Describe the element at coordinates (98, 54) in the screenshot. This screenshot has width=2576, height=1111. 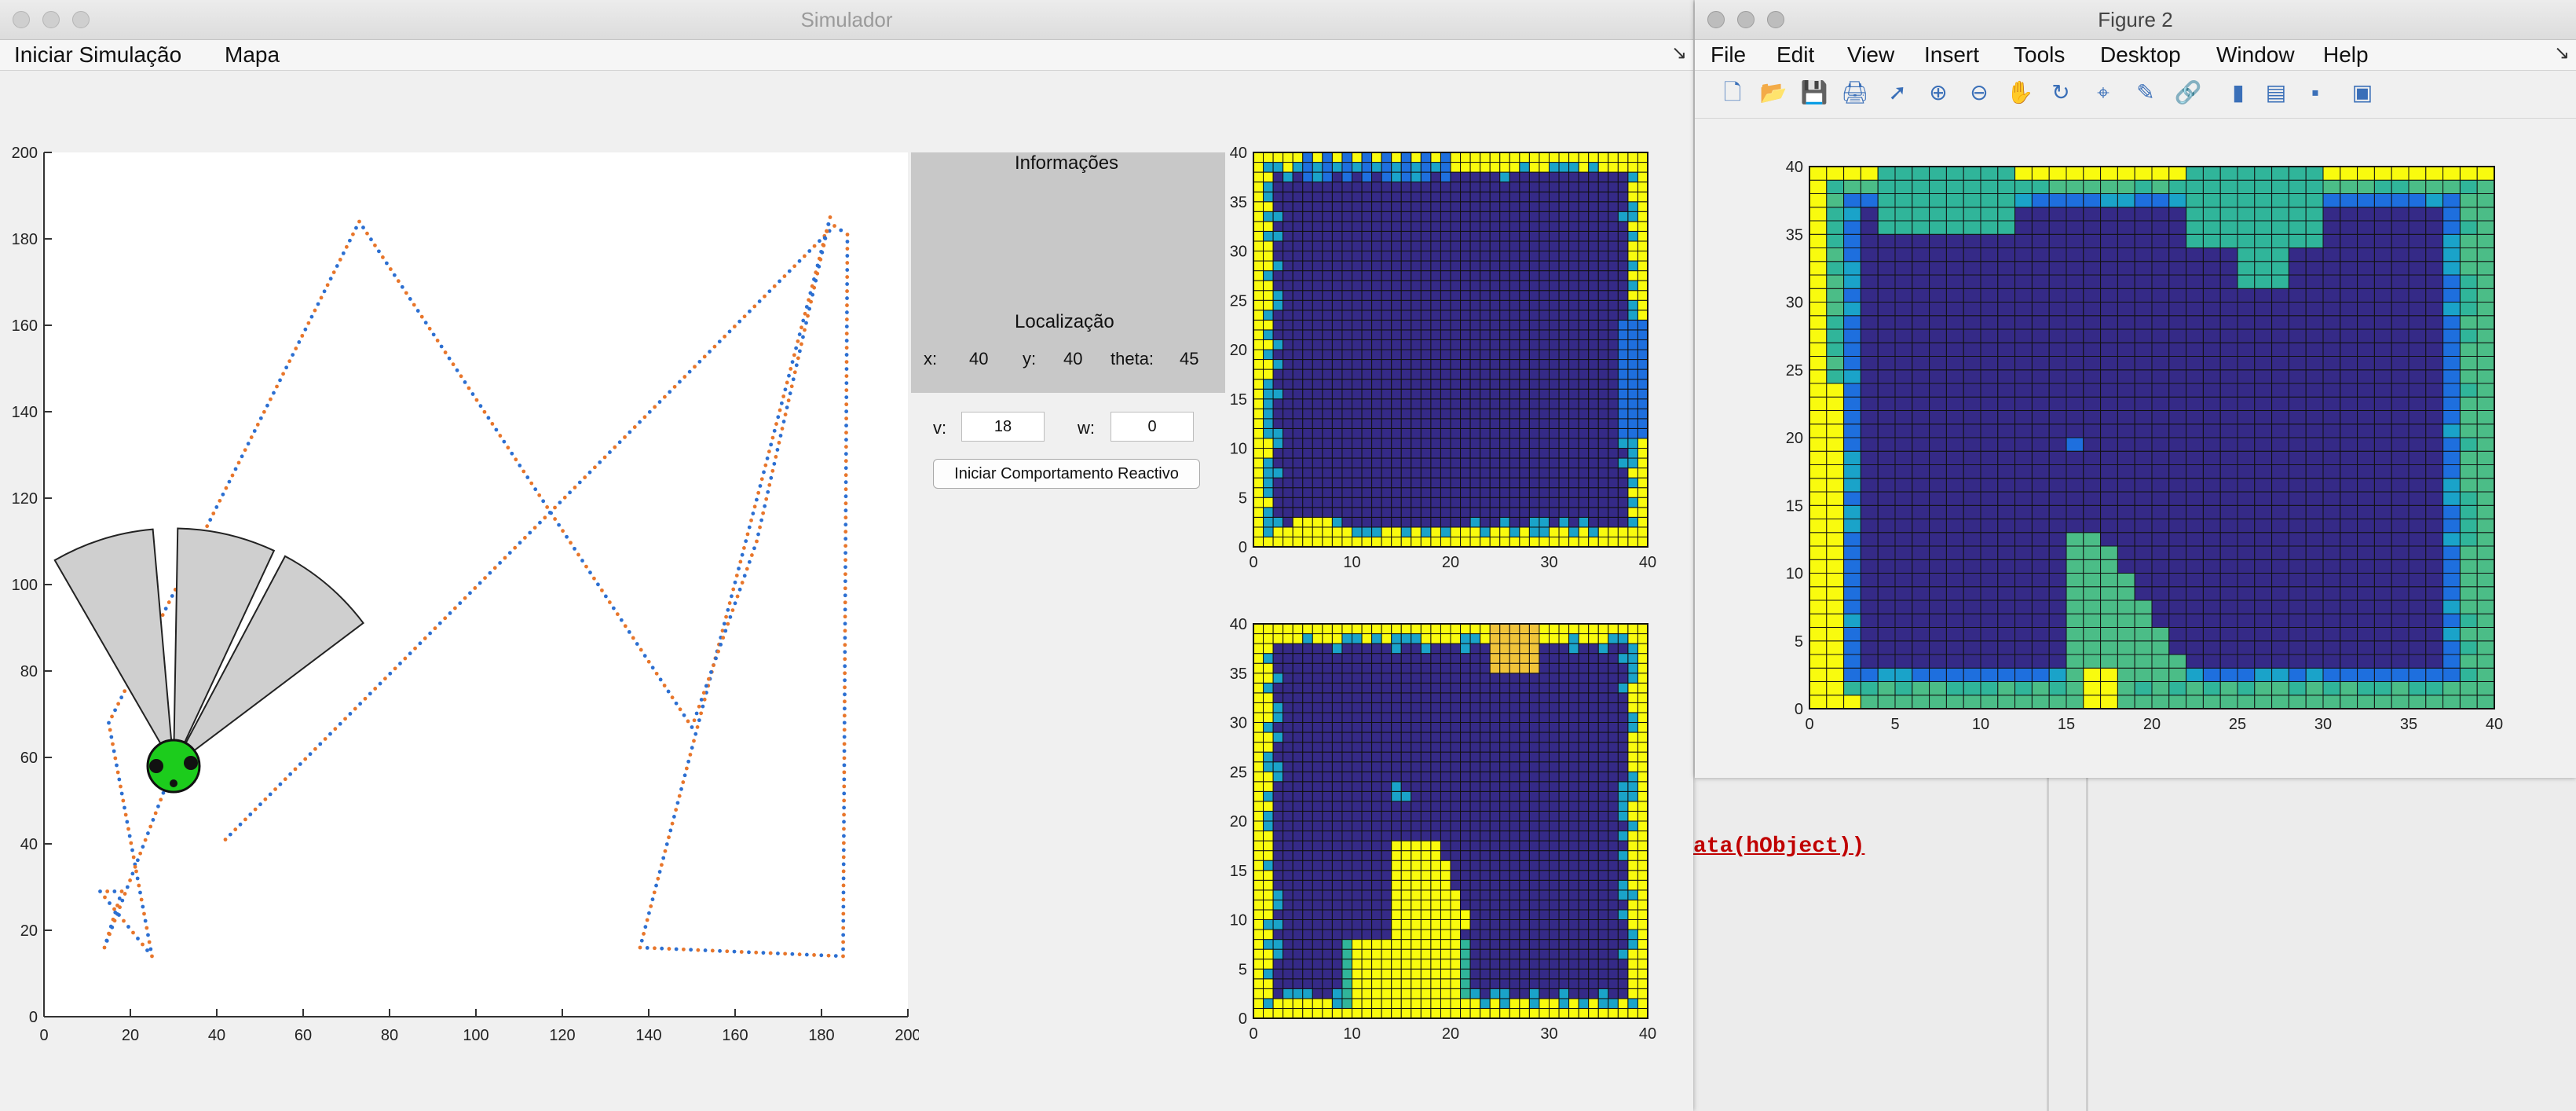
I see `menu-iniciar-simulacao: Iniciar Simulação` at that location.